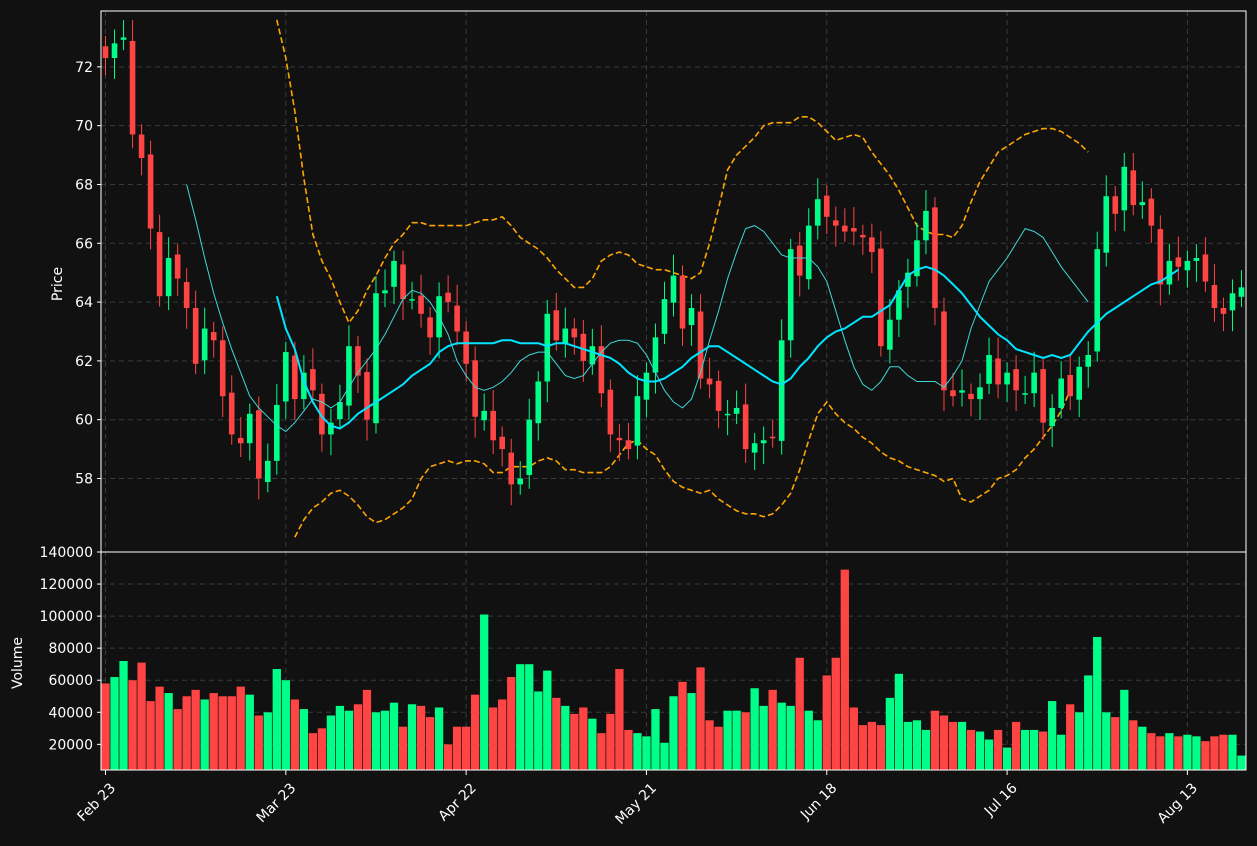 The width and height of the screenshot is (1257, 846). Describe the element at coordinates (70, 713) in the screenshot. I see `volume-tick-label: 40000` at that location.